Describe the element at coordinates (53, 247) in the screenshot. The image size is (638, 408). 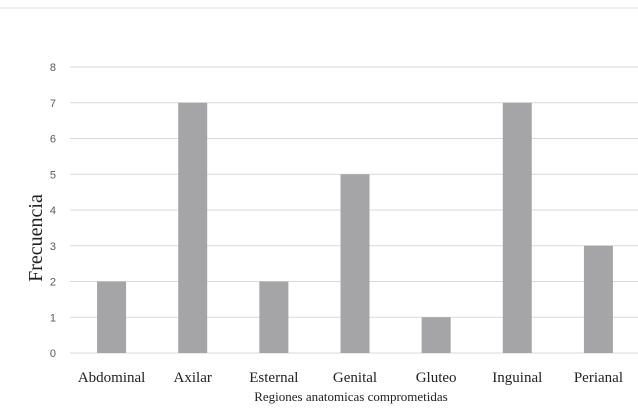
I see `y-tick-label: 3` at that location.